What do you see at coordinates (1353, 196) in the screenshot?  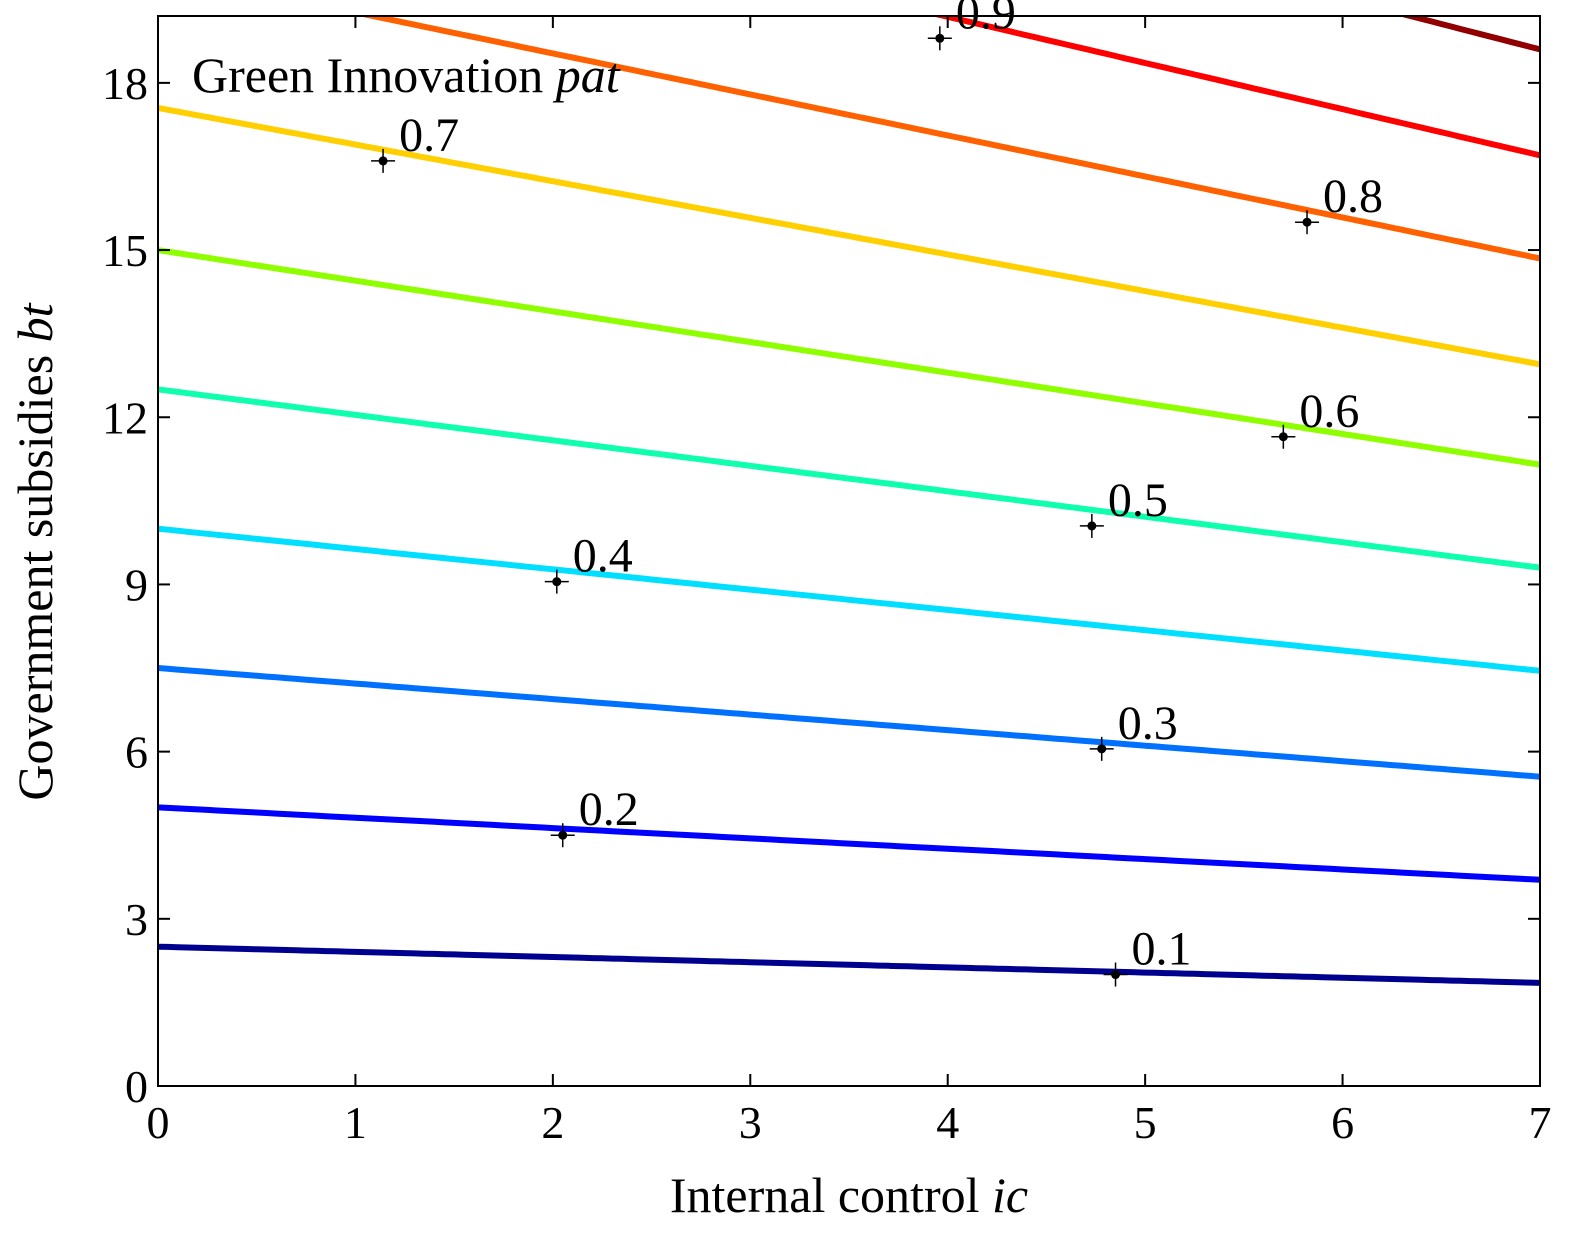 I see `contour-label-0.8: 0.8` at bounding box center [1353, 196].